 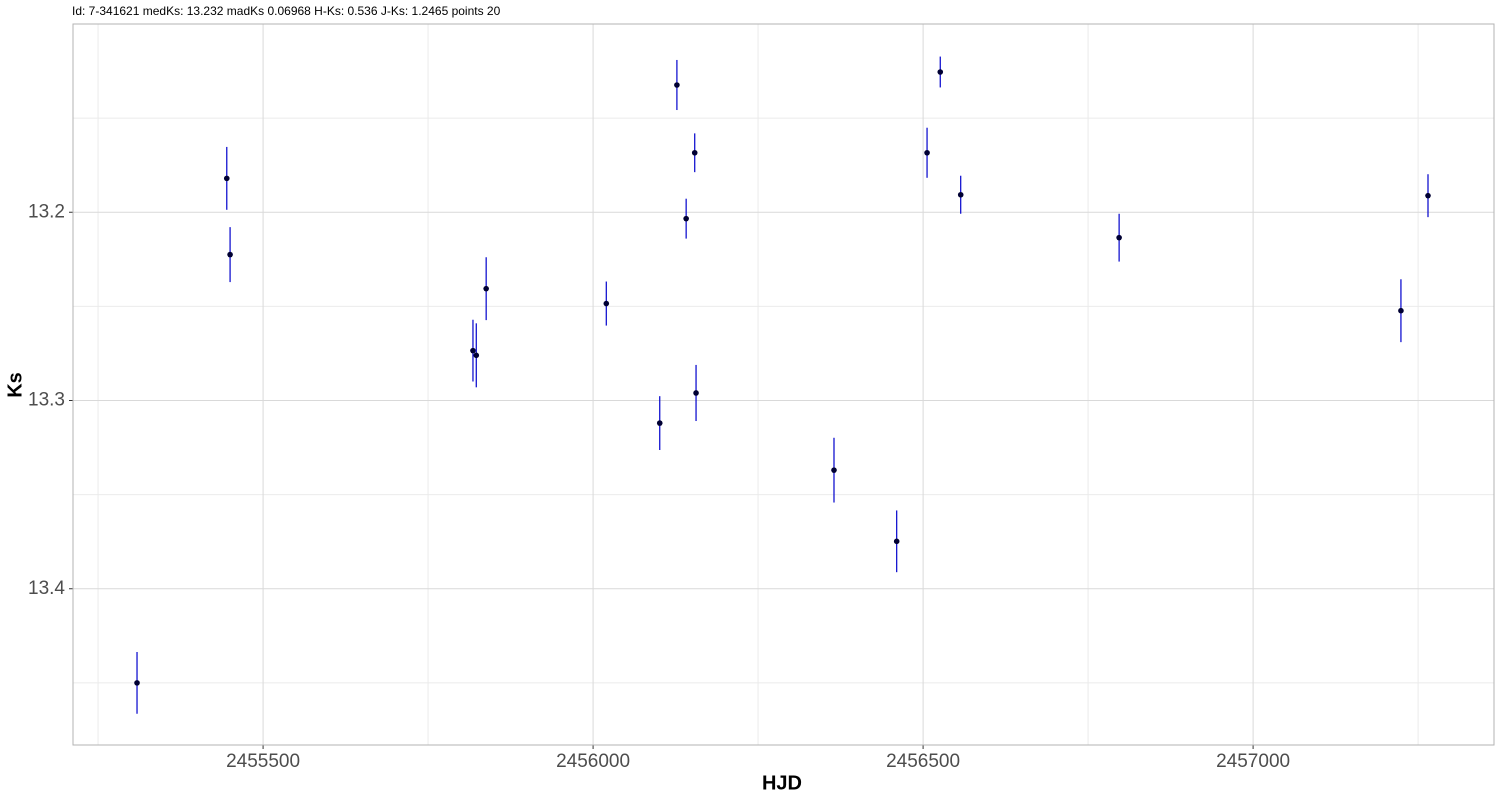 I want to click on y-axis-label: Ks, so click(x=15, y=385).